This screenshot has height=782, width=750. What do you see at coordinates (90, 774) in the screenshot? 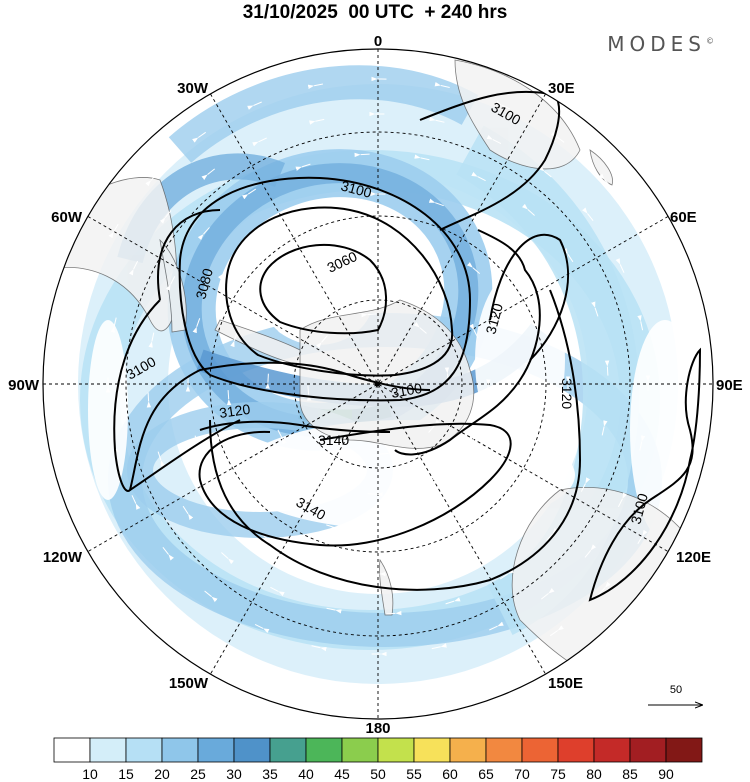
I see `colorbar-tick-label: 10` at bounding box center [90, 774].